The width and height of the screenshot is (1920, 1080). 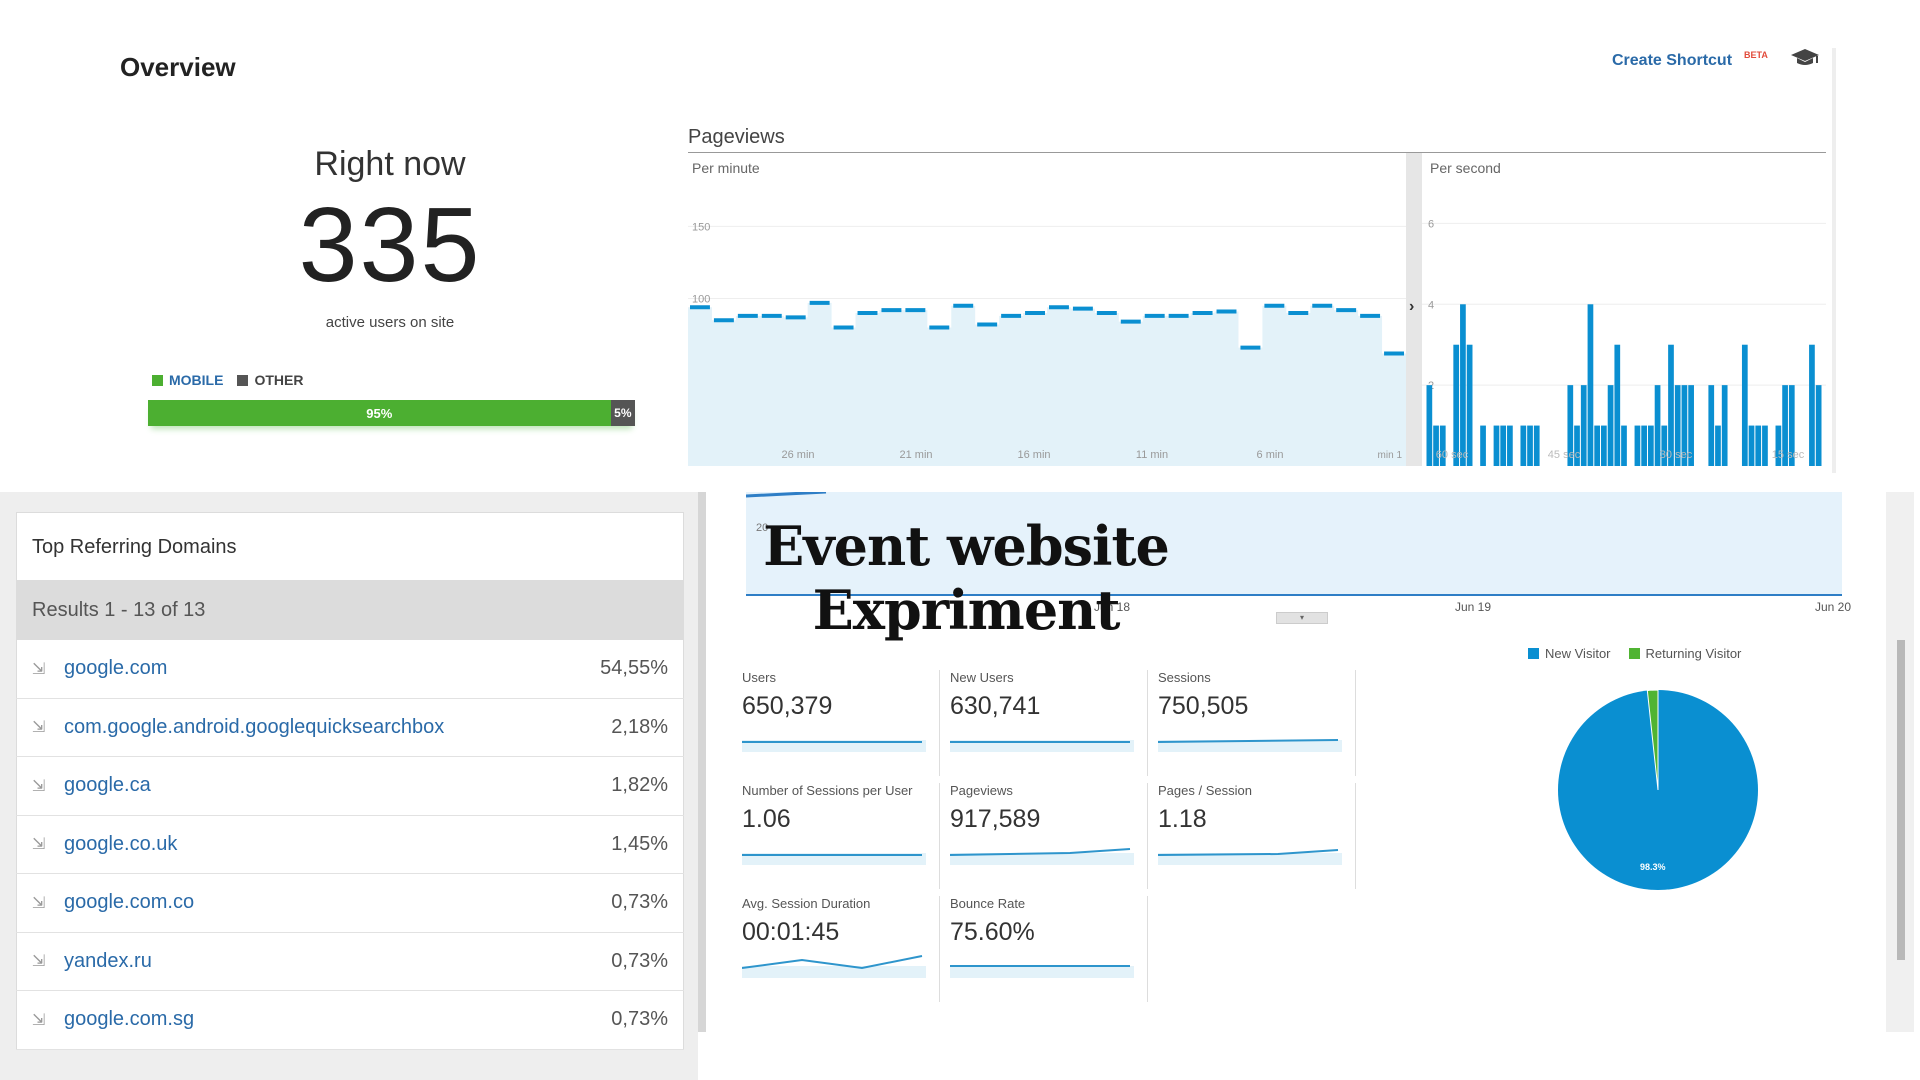 I want to click on active-users-caption: active users on site, so click(x=390, y=322).